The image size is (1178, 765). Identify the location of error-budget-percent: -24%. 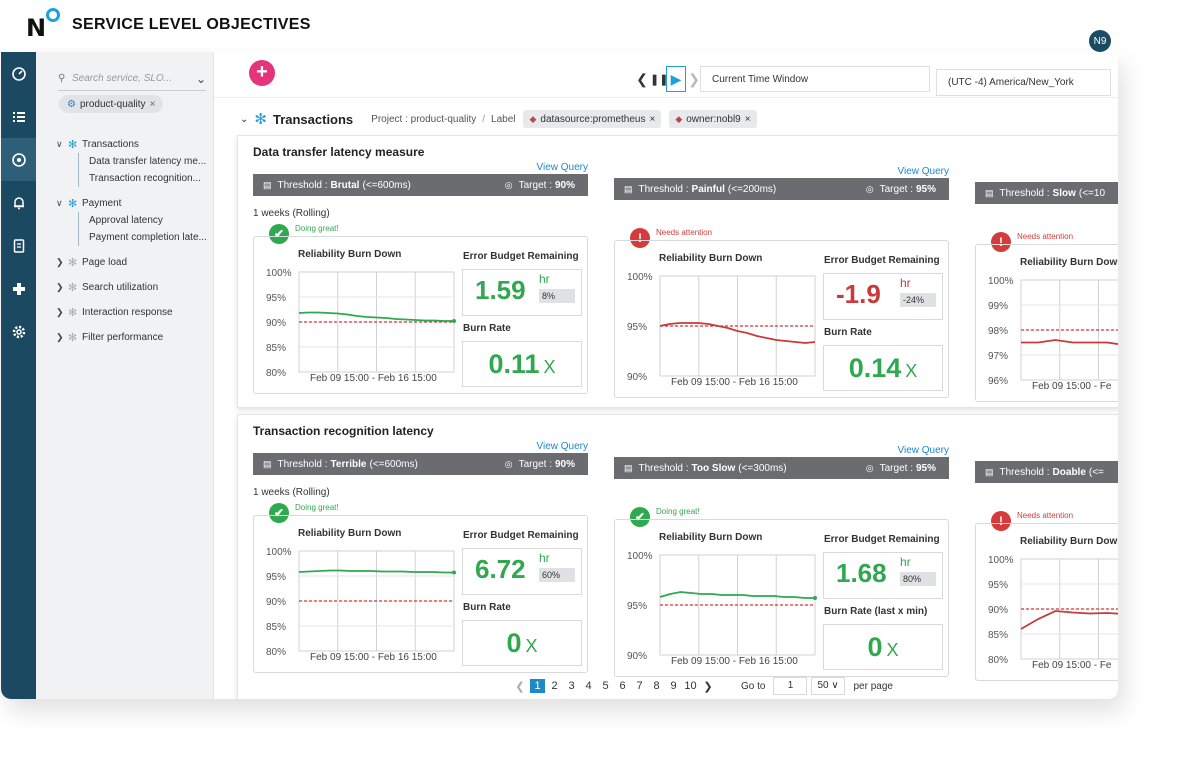
(918, 300).